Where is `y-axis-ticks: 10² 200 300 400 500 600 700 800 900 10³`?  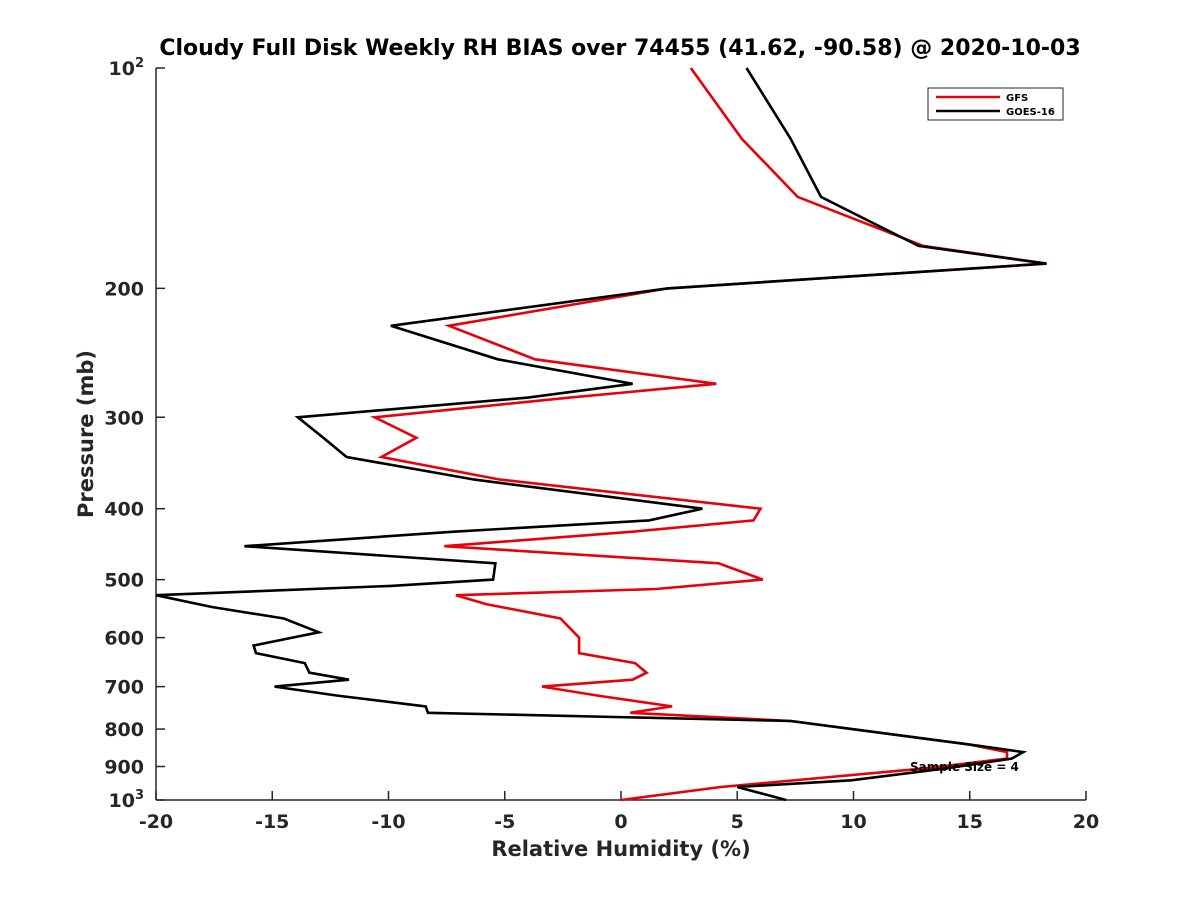
y-axis-ticks: 10² 200 300 400 500 600 700 800 900 10³ is located at coordinates (134, 434).